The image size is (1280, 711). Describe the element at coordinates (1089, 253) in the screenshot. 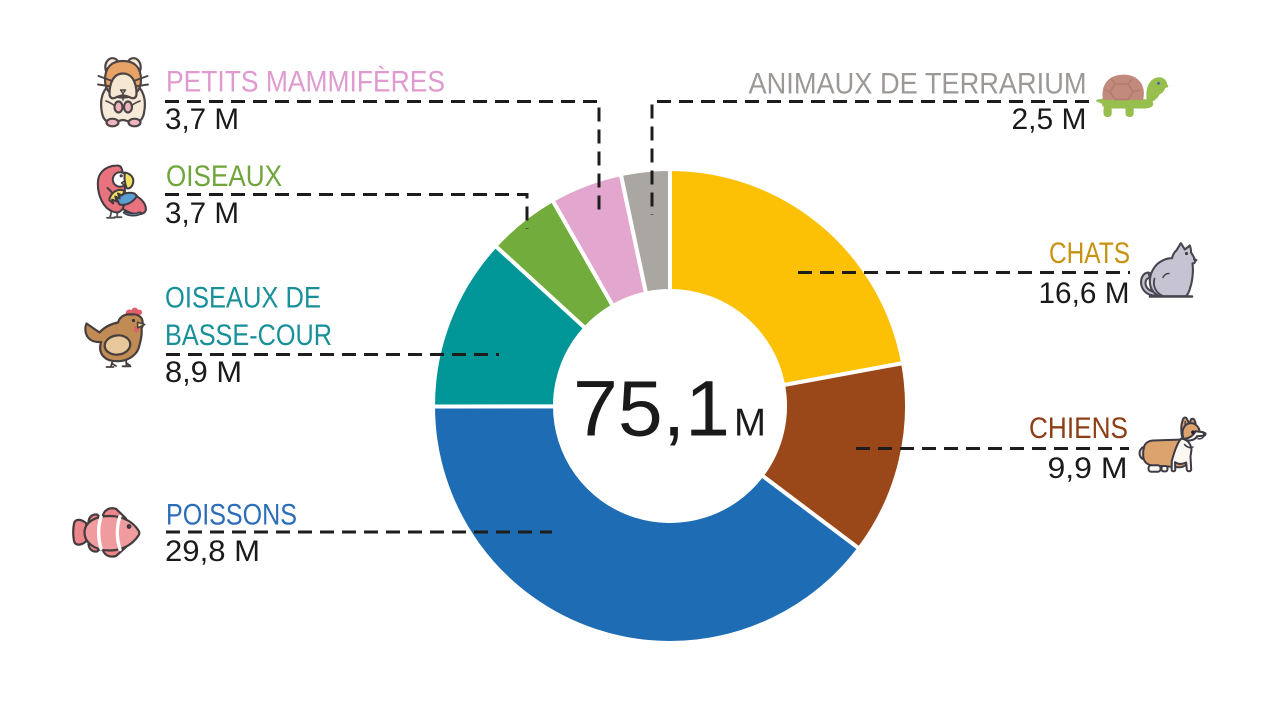

I see `svg-text: CHATS` at that location.